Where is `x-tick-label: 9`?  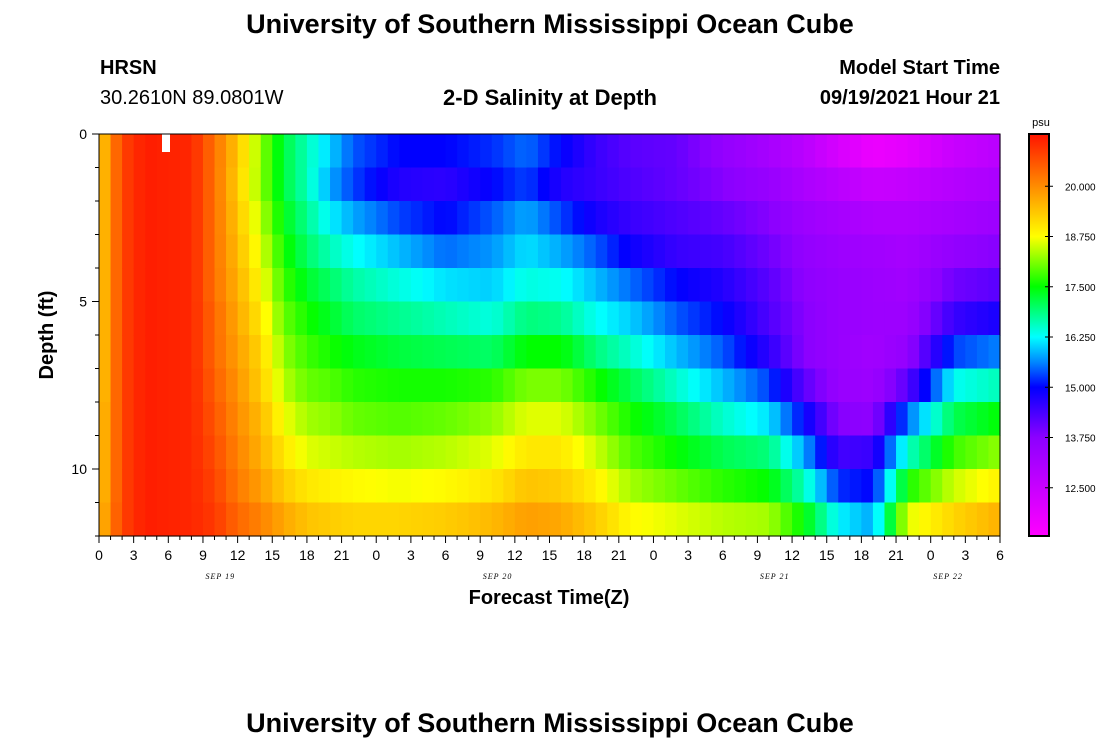
x-tick-label: 9 is located at coordinates (203, 555).